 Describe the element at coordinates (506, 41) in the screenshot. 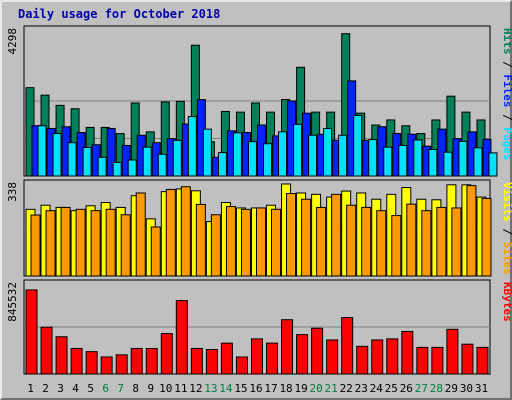

I see `legend-item: Hits` at that location.